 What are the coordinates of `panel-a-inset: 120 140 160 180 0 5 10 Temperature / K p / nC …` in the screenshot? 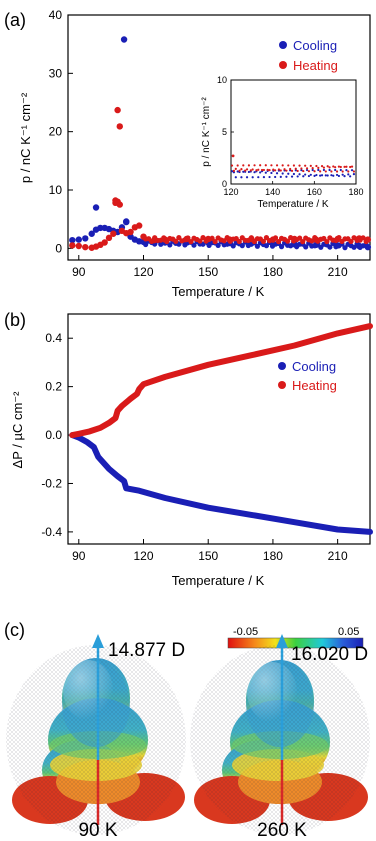 It's located at (282, 142).